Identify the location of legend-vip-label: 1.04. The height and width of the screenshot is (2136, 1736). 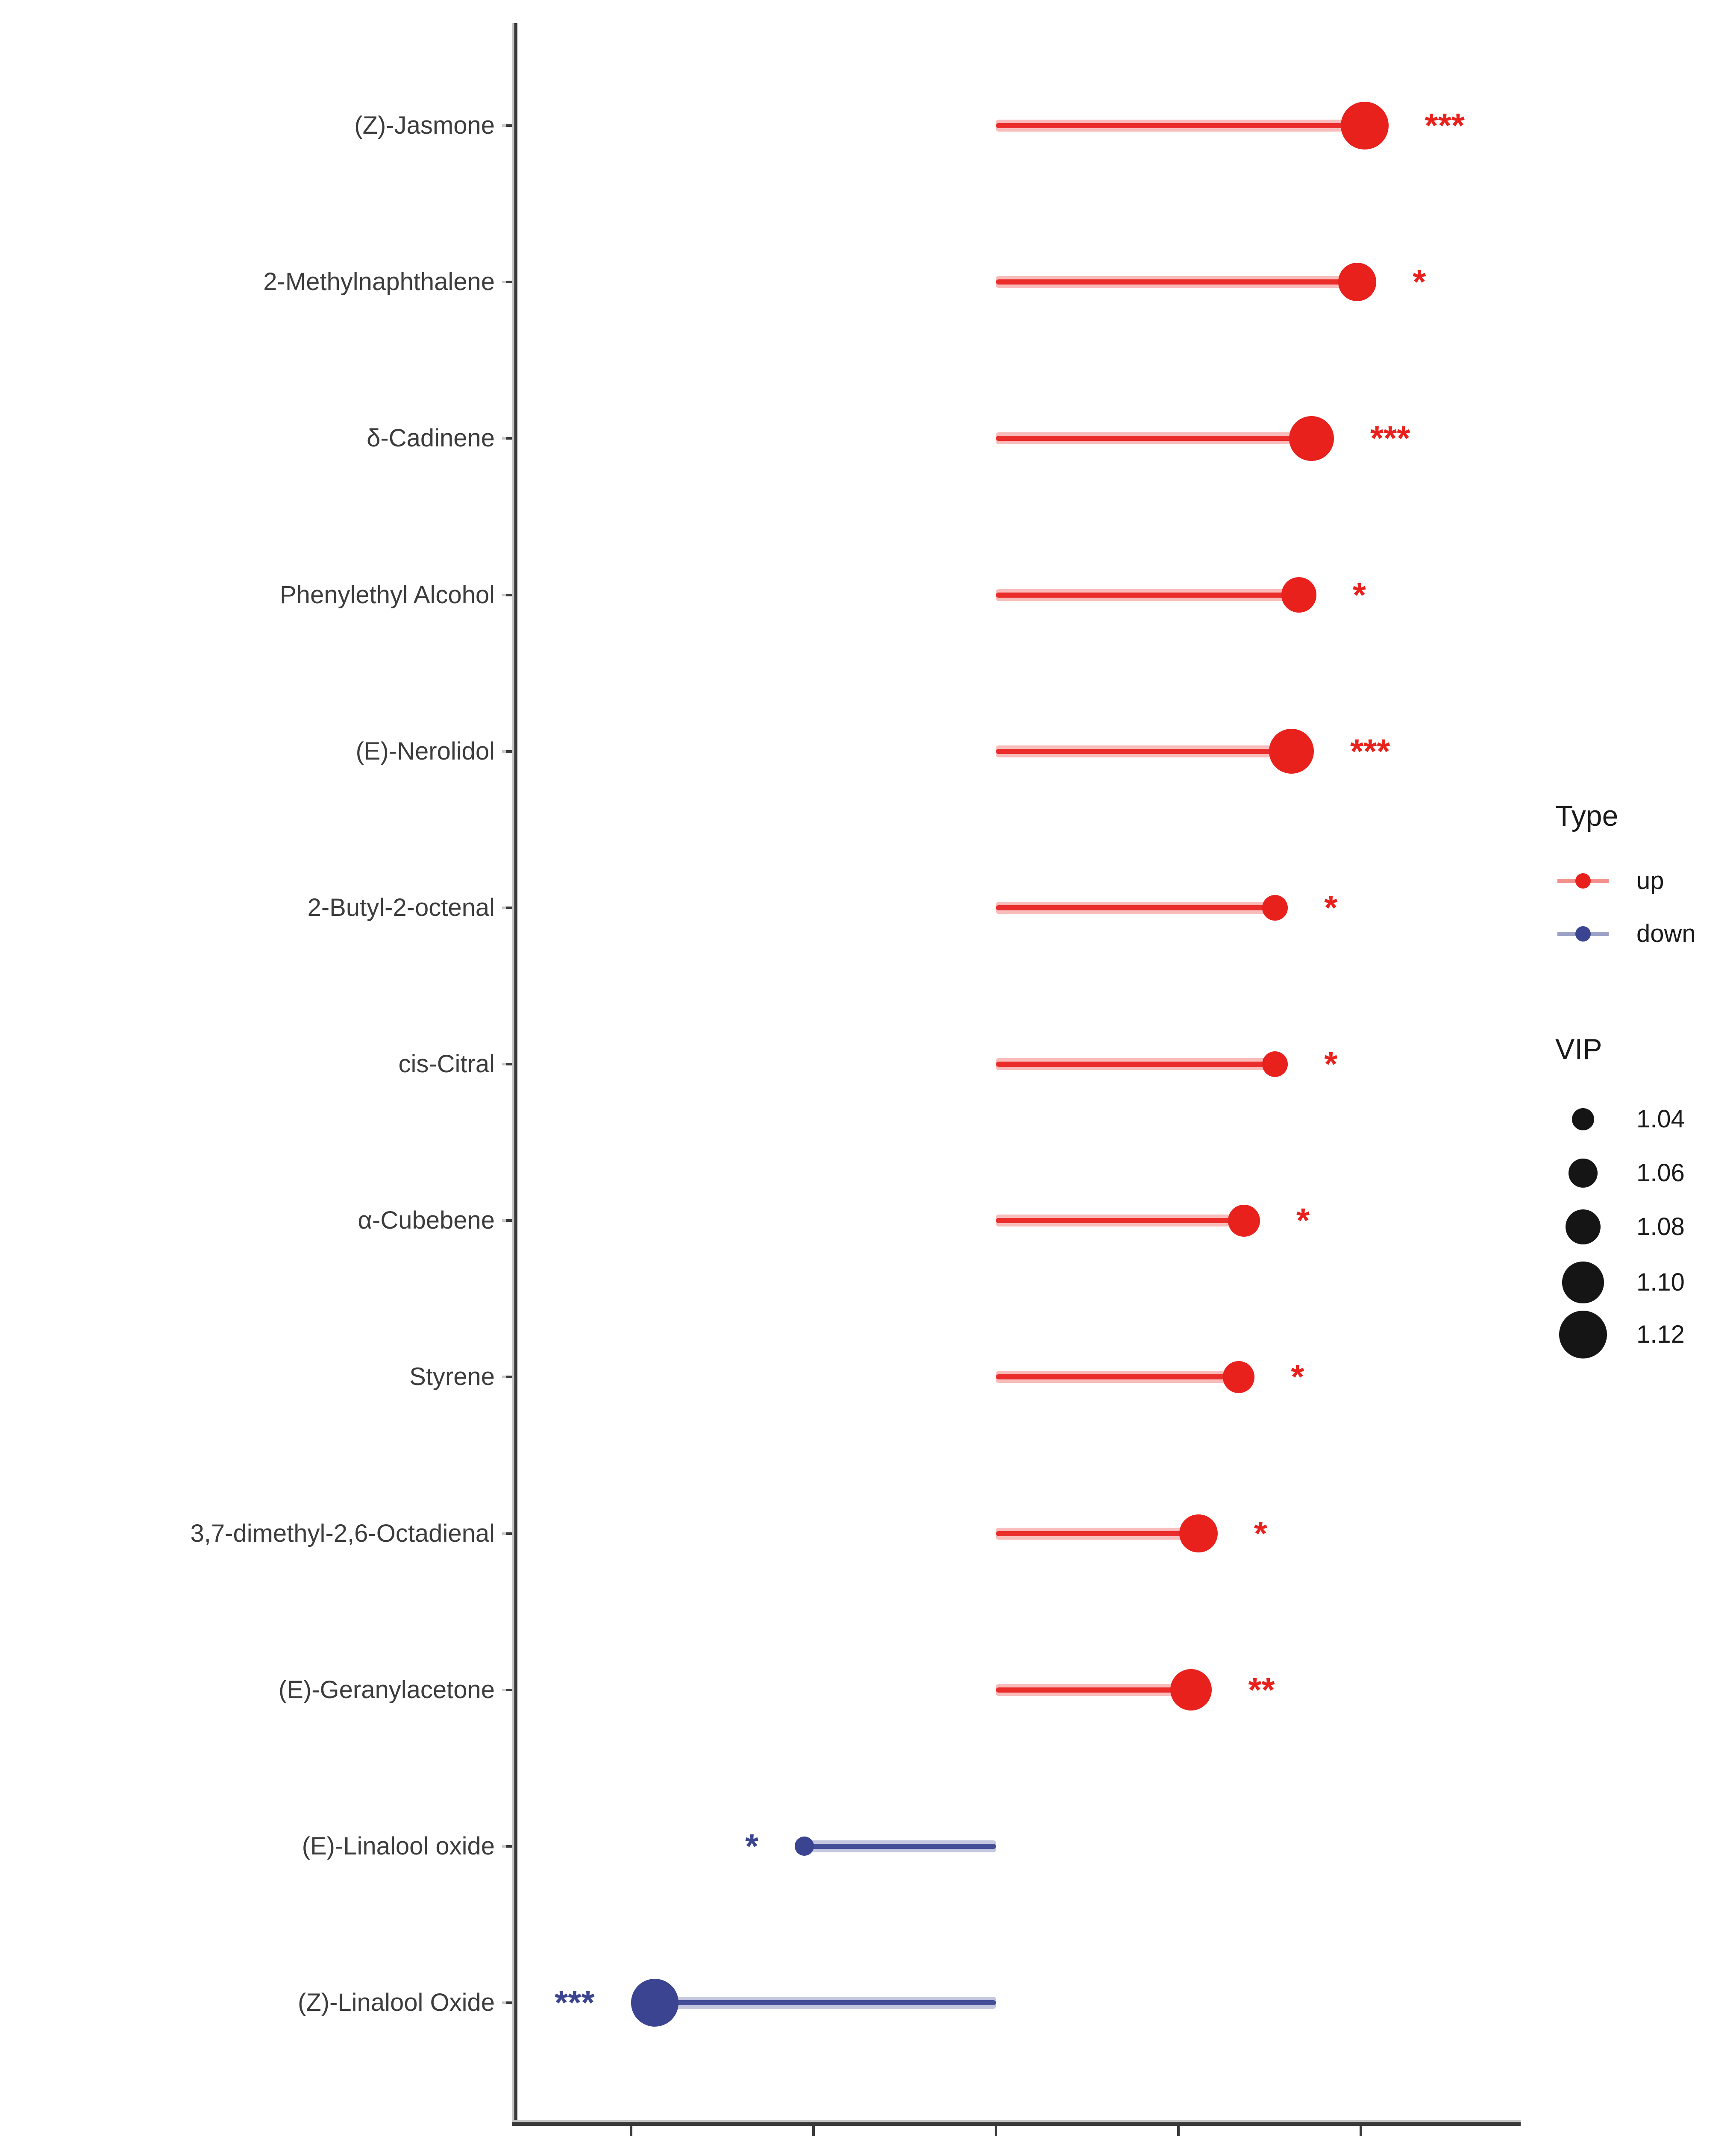
(1660, 1119).